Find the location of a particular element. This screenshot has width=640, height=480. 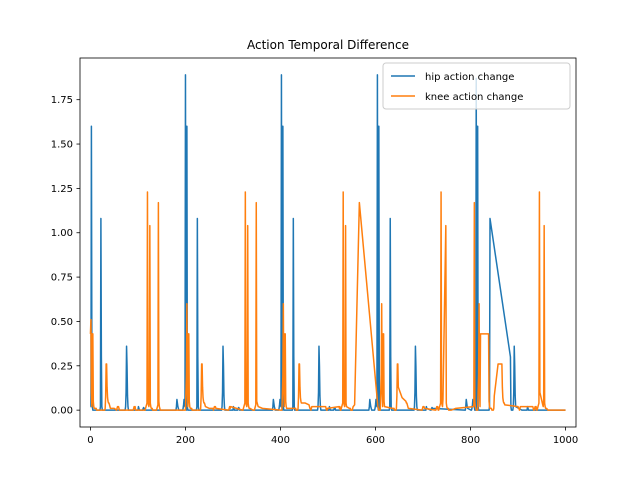

y-tick-label: 1.50 is located at coordinates (62, 145).